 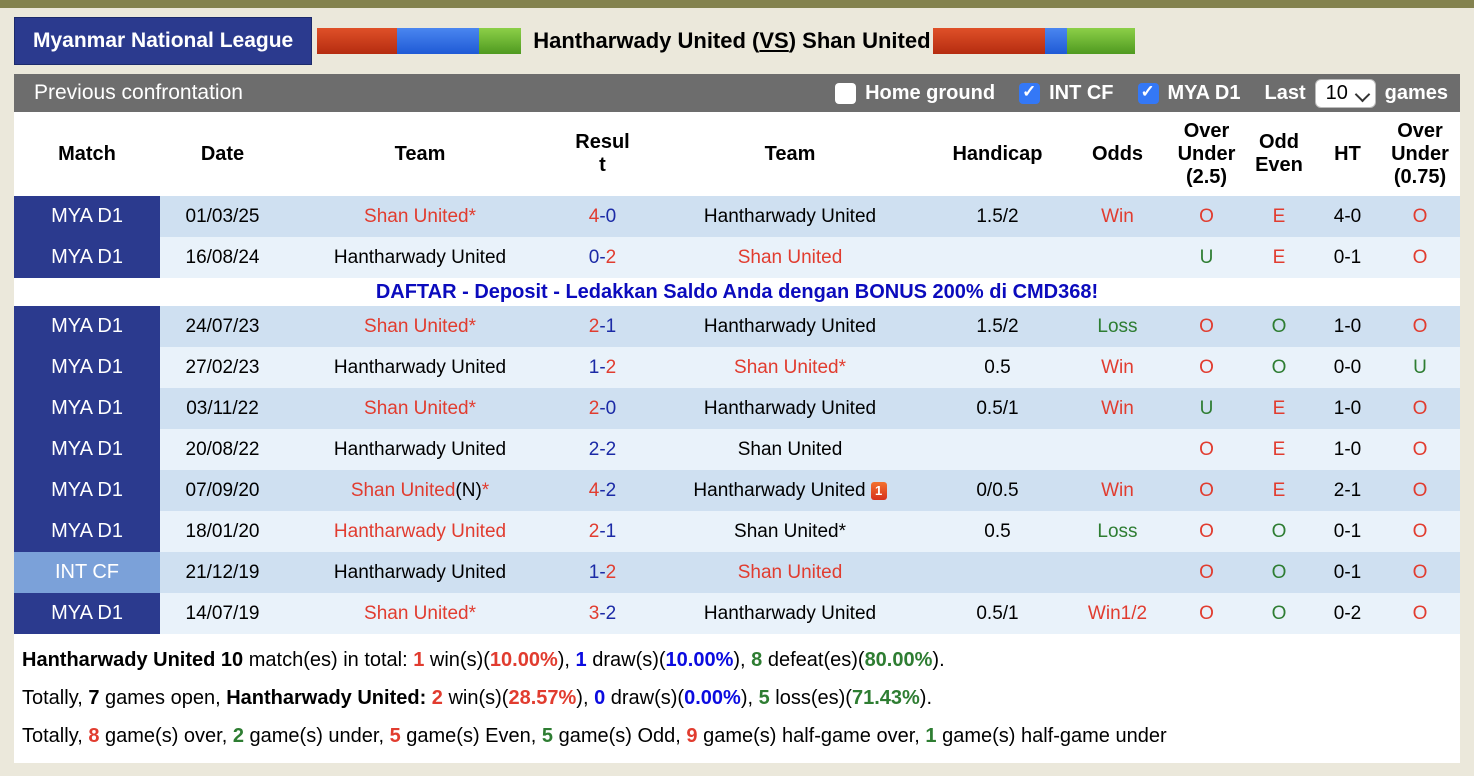 What do you see at coordinates (997, 153) in the screenshot?
I see `col-handicap: Handicap` at bounding box center [997, 153].